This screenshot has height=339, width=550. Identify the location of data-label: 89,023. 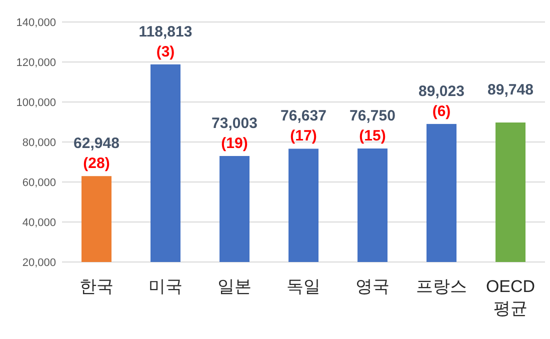
(441, 91).